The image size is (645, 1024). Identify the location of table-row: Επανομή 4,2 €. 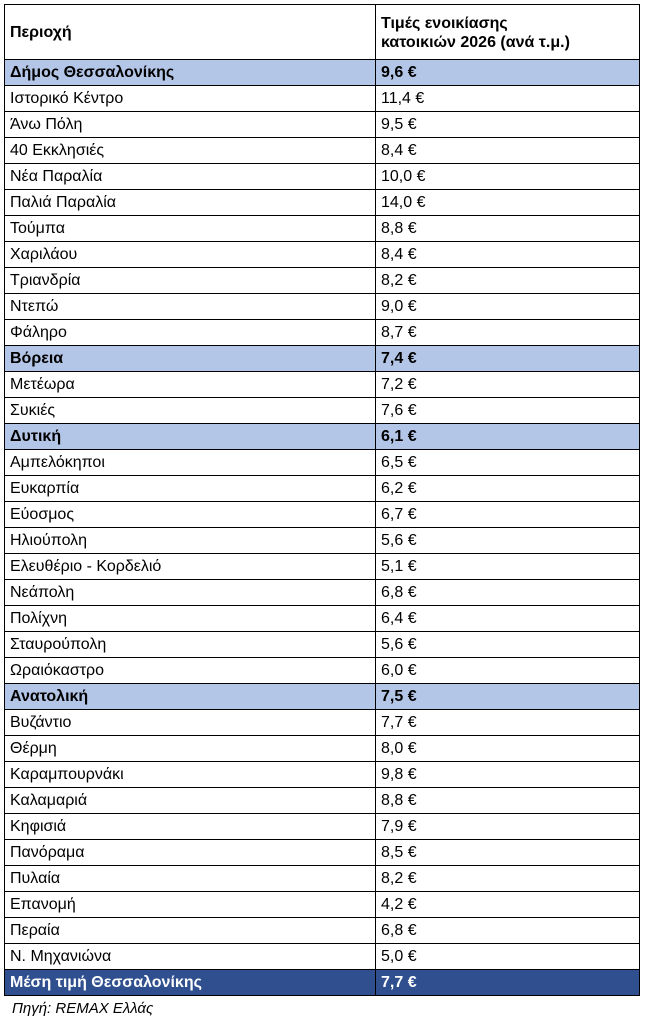
(322, 904).